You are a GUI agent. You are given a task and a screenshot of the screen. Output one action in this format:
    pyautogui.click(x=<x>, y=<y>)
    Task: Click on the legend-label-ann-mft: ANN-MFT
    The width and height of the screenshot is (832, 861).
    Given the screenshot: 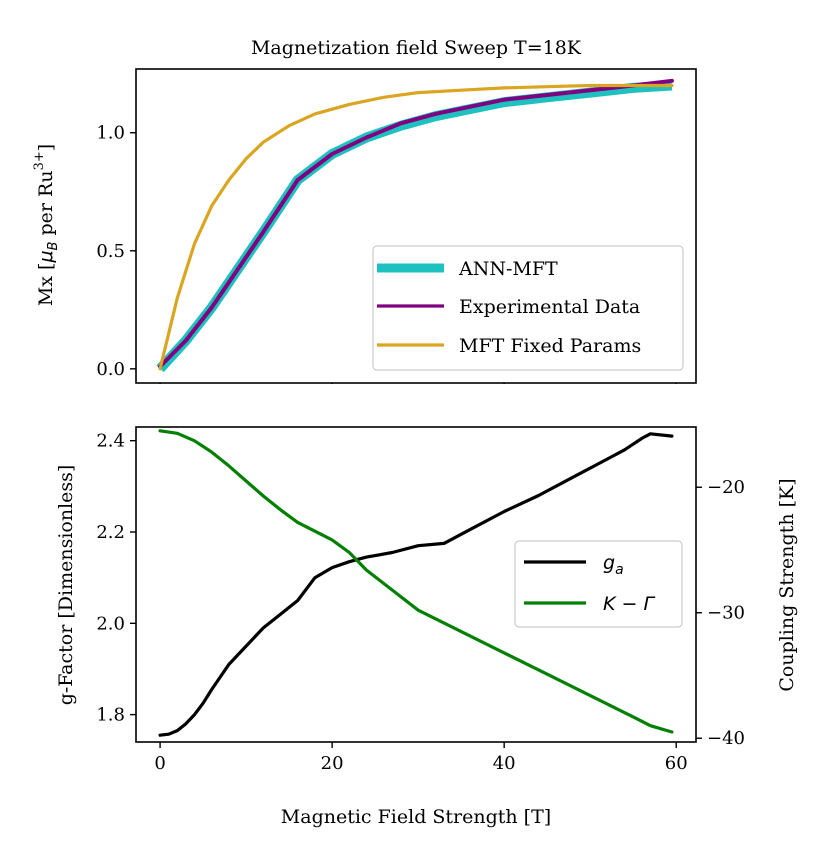 What is the action you would take?
    pyautogui.click(x=508, y=269)
    